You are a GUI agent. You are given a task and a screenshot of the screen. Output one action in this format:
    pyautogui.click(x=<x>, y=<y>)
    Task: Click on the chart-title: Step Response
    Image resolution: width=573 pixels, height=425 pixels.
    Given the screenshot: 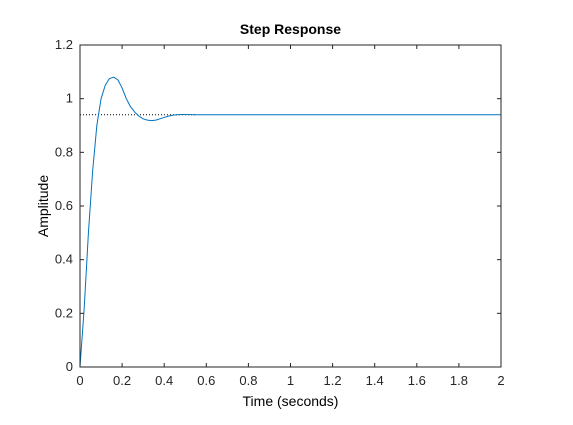 What is the action you would take?
    pyautogui.click(x=290, y=29)
    